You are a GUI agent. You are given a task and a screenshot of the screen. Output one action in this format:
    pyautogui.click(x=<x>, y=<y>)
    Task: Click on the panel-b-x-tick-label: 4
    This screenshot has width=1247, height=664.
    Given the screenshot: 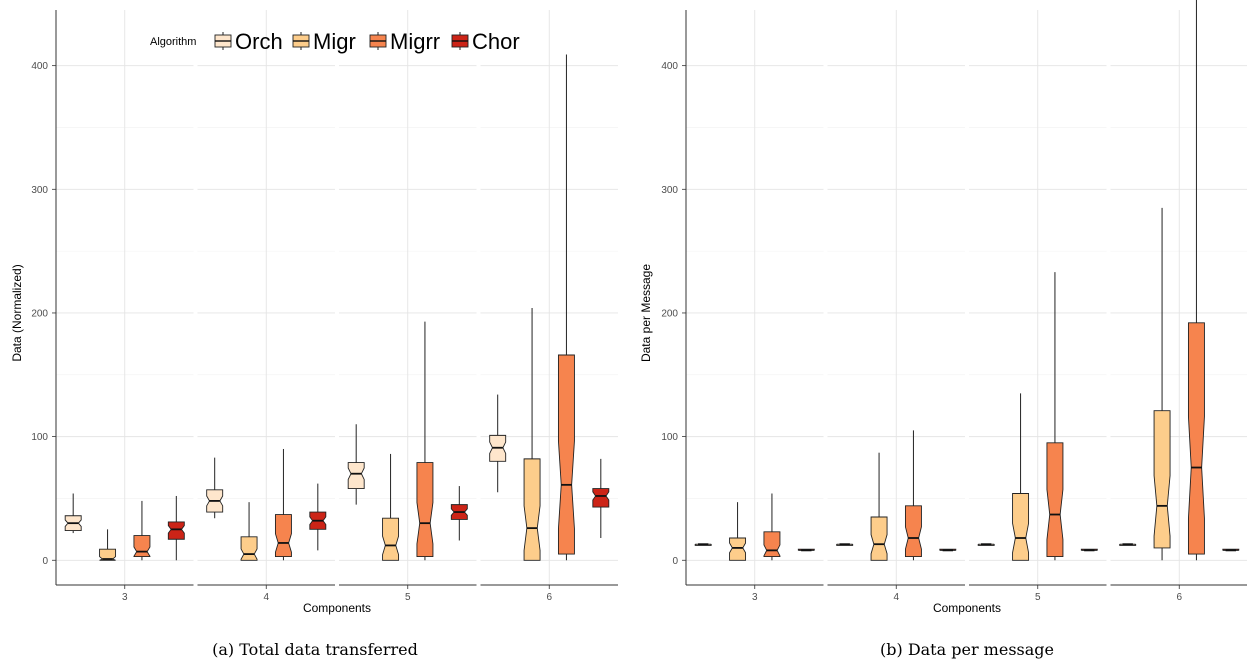 What is the action you would take?
    pyautogui.click(x=896, y=597)
    